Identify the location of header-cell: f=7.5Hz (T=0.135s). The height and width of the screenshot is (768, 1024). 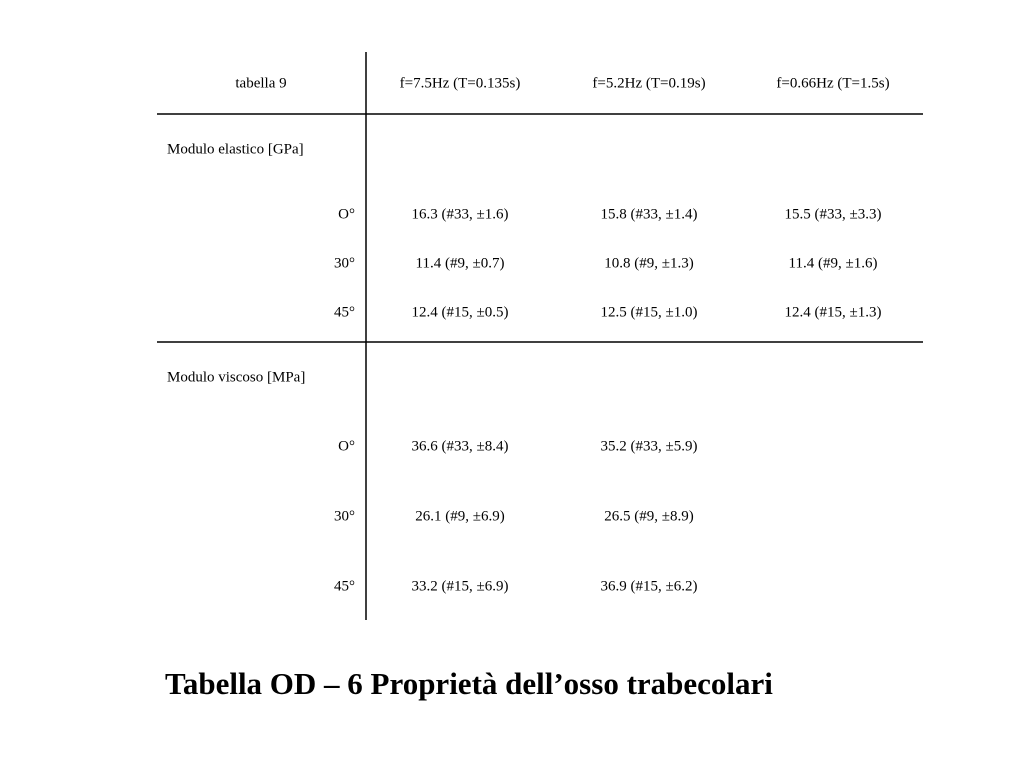
(460, 83).